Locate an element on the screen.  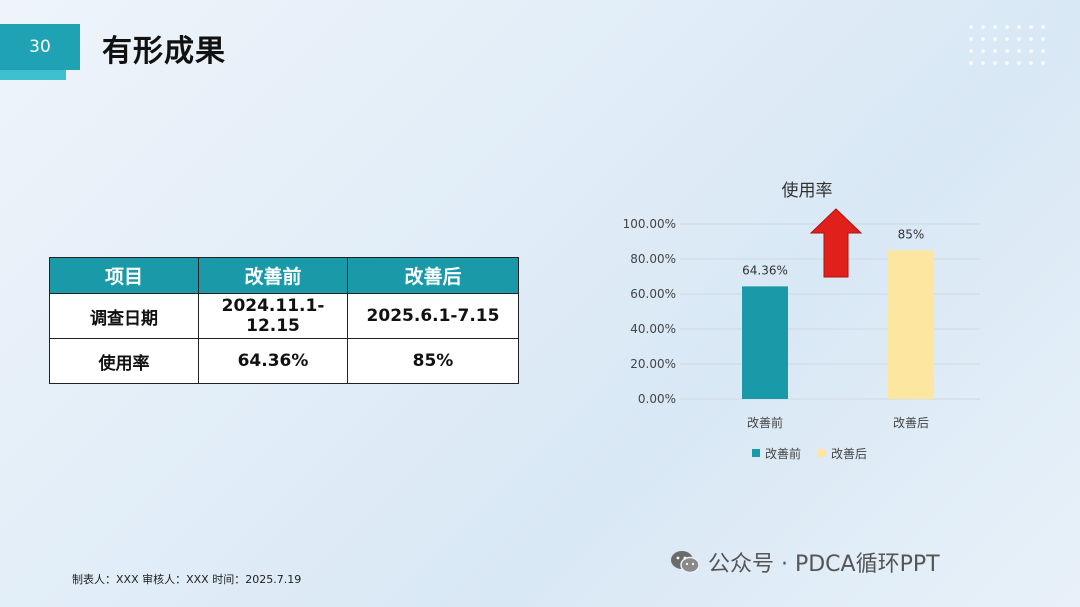
page-number-badge: 30 is located at coordinates (40, 52).